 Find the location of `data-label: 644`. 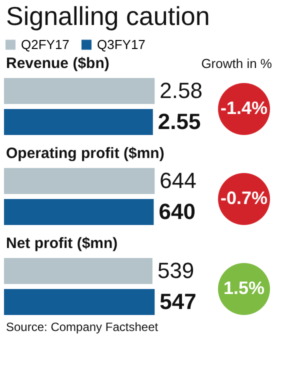

data-label: 644 is located at coordinates (178, 180).